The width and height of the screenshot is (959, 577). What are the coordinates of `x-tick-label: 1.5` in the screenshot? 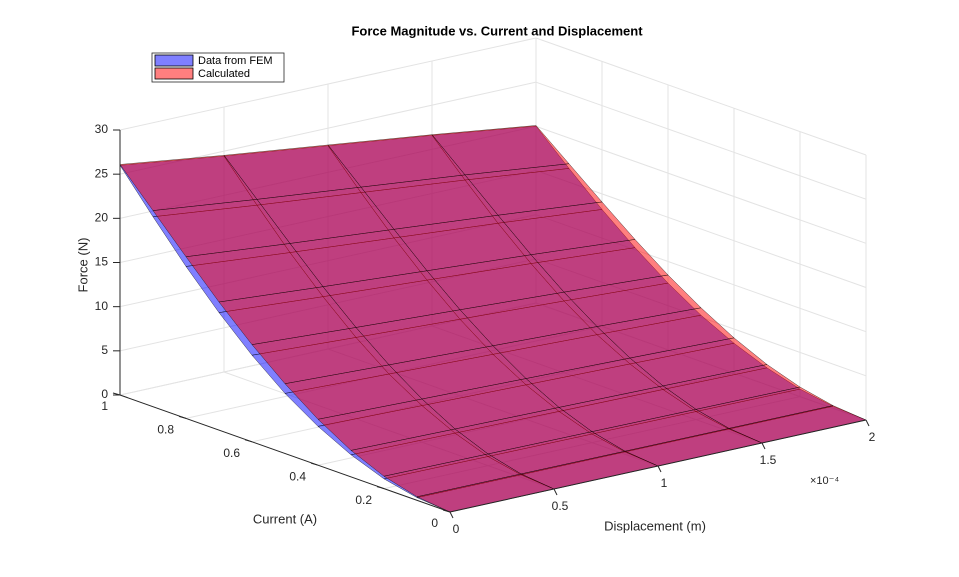 It's located at (768, 460).